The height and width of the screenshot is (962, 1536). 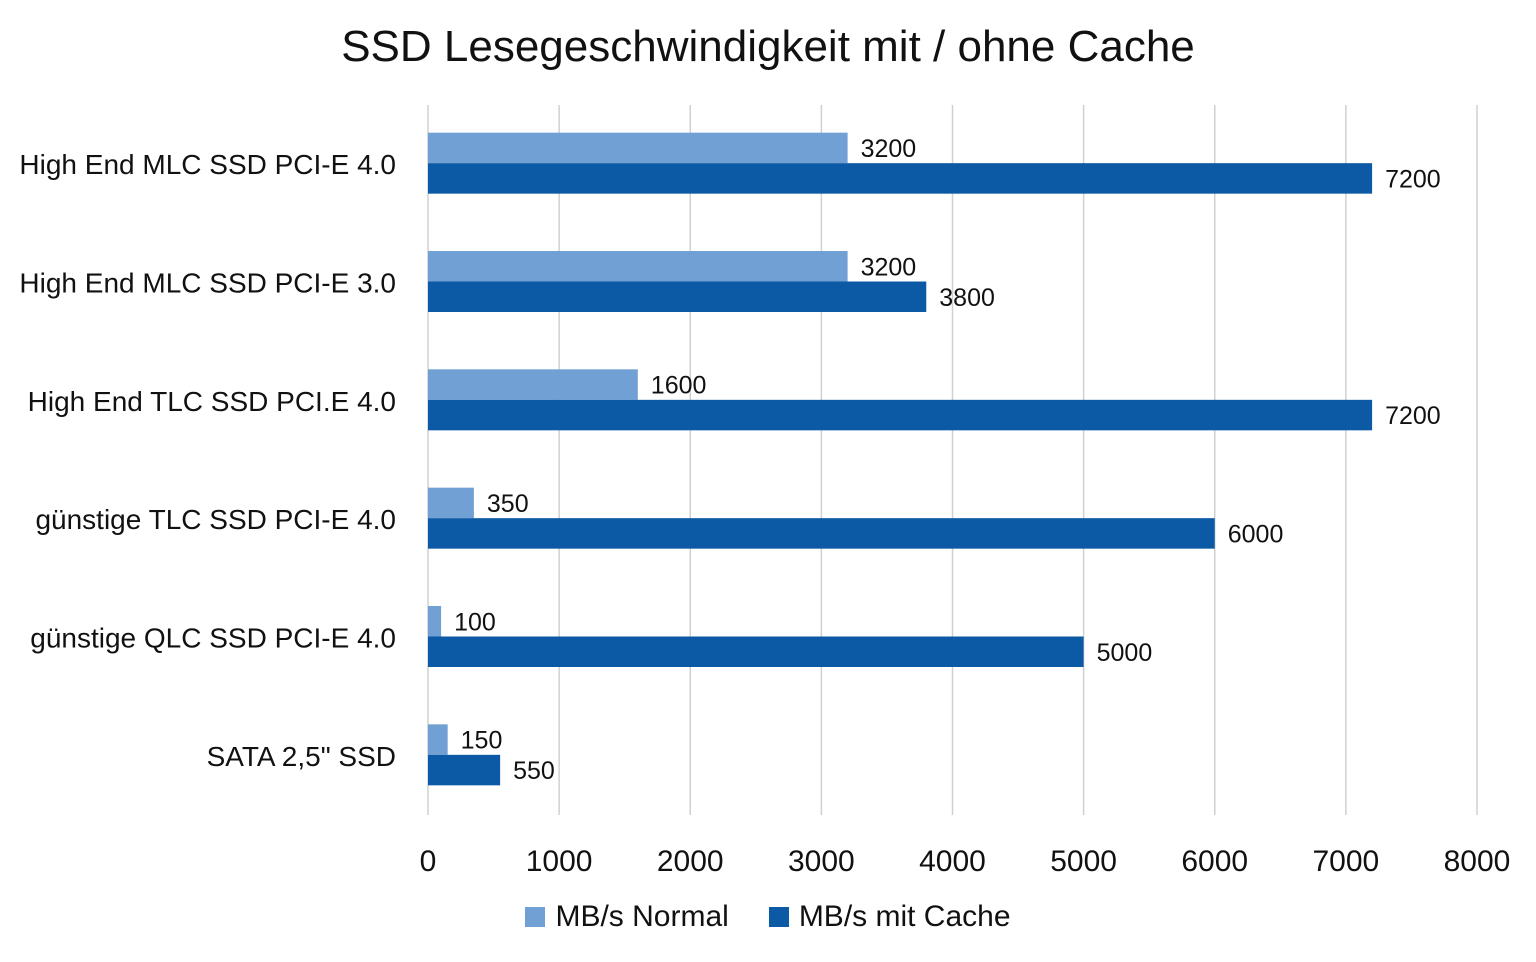 I want to click on legend-label-normal: MB/s Normal, so click(x=642, y=916).